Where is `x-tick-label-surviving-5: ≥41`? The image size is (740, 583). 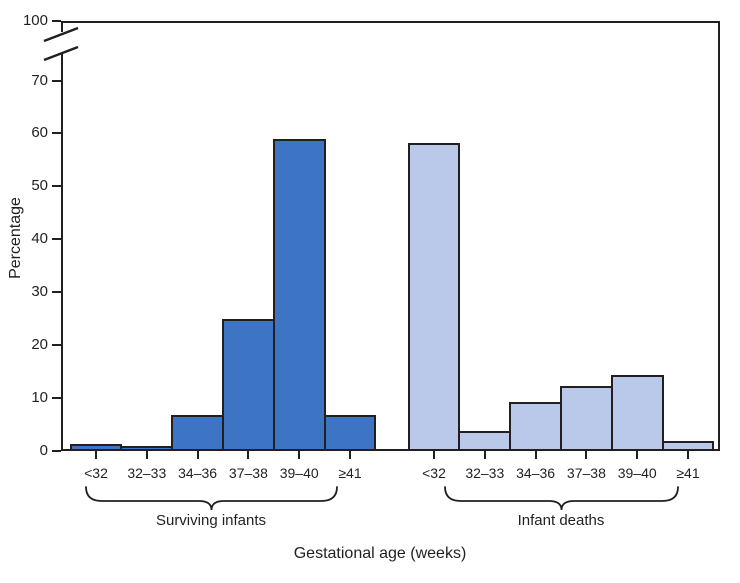 x-tick-label-surviving-5: ≥41 is located at coordinates (350, 473).